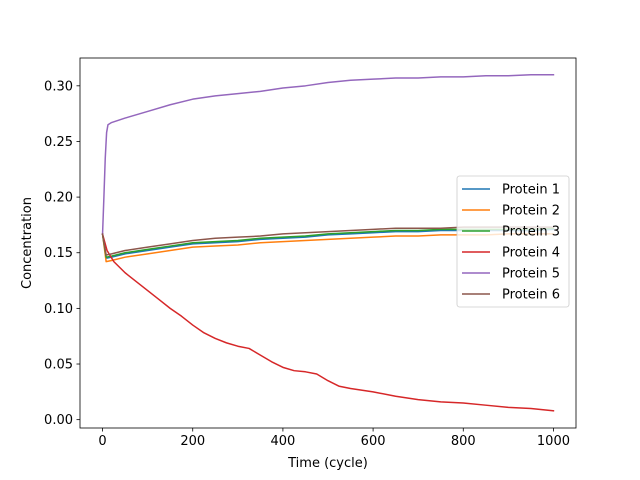 This screenshot has width=640, height=480. Describe the element at coordinates (58, 198) in the screenshot. I see `y-tick-label: 0.20` at that location.